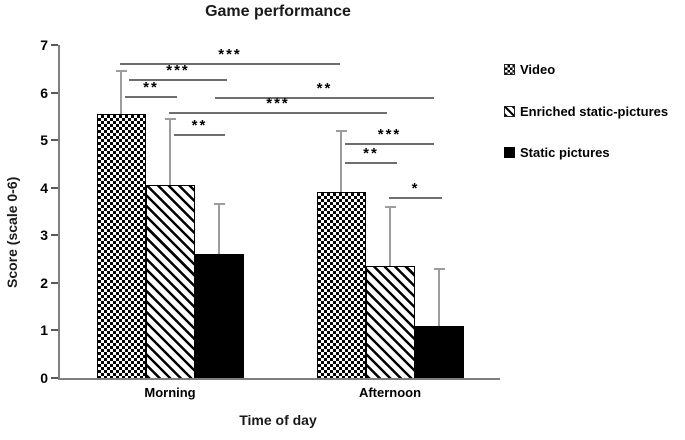  What do you see at coordinates (219, 316) in the screenshot?
I see `bar-solid-morning` at bounding box center [219, 316].